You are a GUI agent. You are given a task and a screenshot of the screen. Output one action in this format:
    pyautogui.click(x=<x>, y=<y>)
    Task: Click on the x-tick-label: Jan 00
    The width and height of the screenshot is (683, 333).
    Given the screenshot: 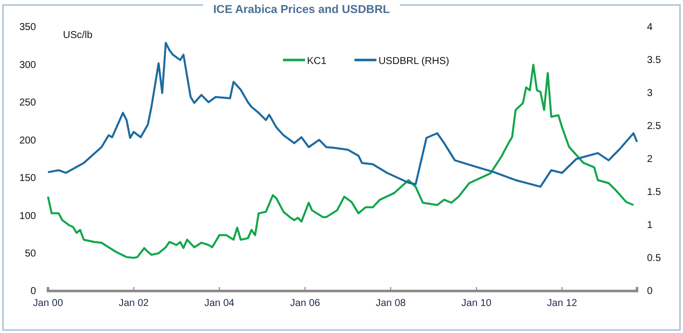 What is the action you would take?
    pyautogui.click(x=48, y=304)
    